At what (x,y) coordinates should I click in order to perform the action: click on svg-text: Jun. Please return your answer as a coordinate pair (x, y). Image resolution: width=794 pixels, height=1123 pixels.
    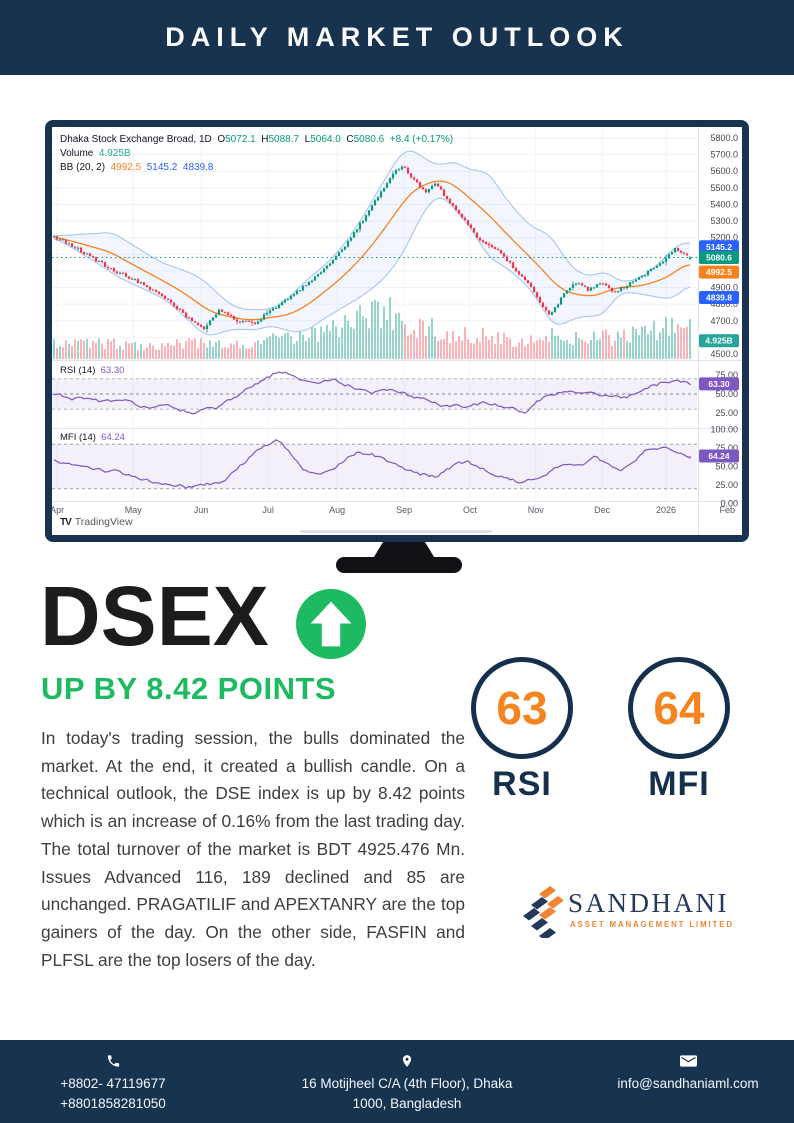
    Looking at the image, I should click on (201, 510).